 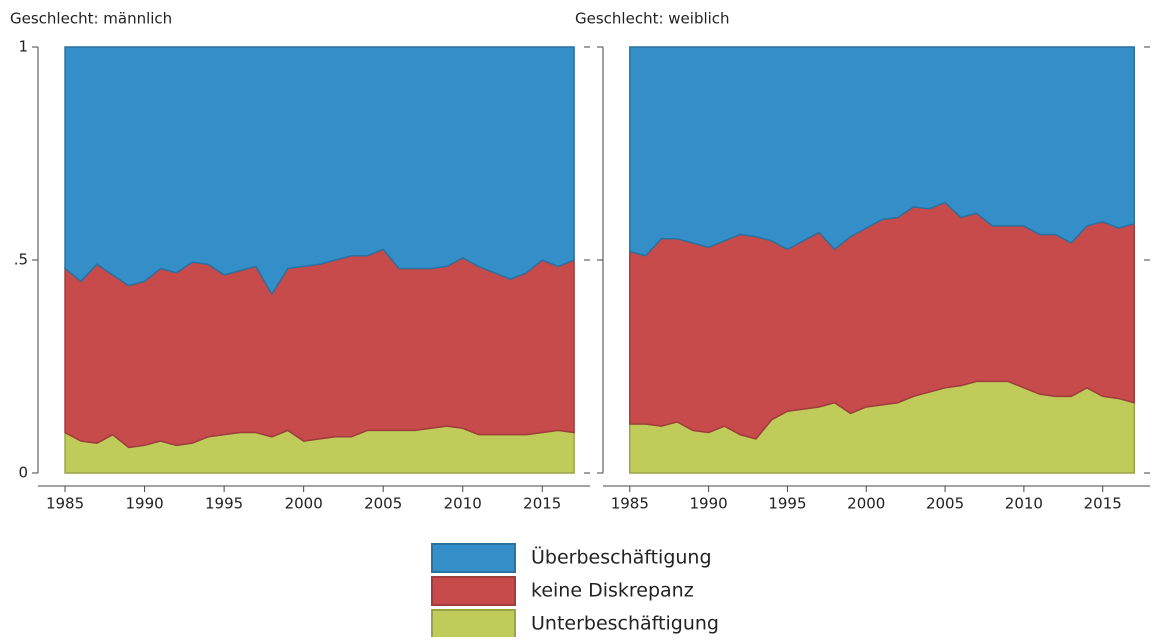 What do you see at coordinates (625, 624) in the screenshot?
I see `legend-label: Unterbeschäftigung` at bounding box center [625, 624].